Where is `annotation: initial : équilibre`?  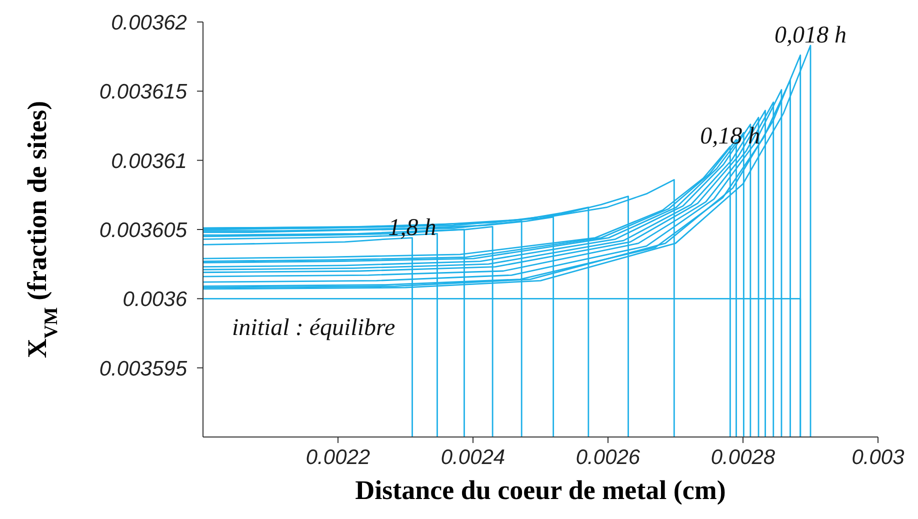 annotation: initial : équilibre is located at coordinates (314, 328).